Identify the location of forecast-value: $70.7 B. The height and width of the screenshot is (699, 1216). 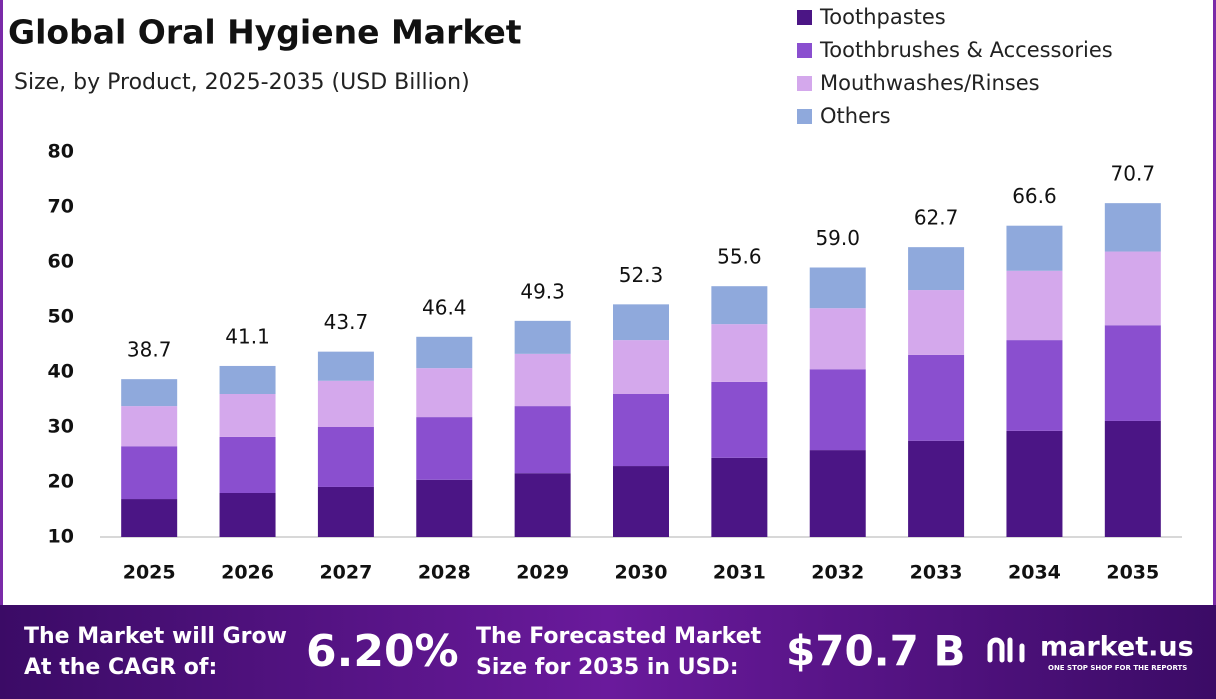
(875, 651).